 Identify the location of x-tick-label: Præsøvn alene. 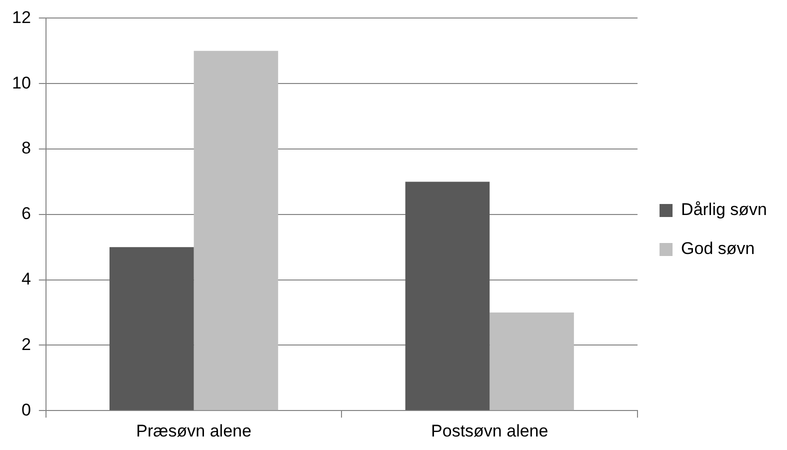
(194, 430).